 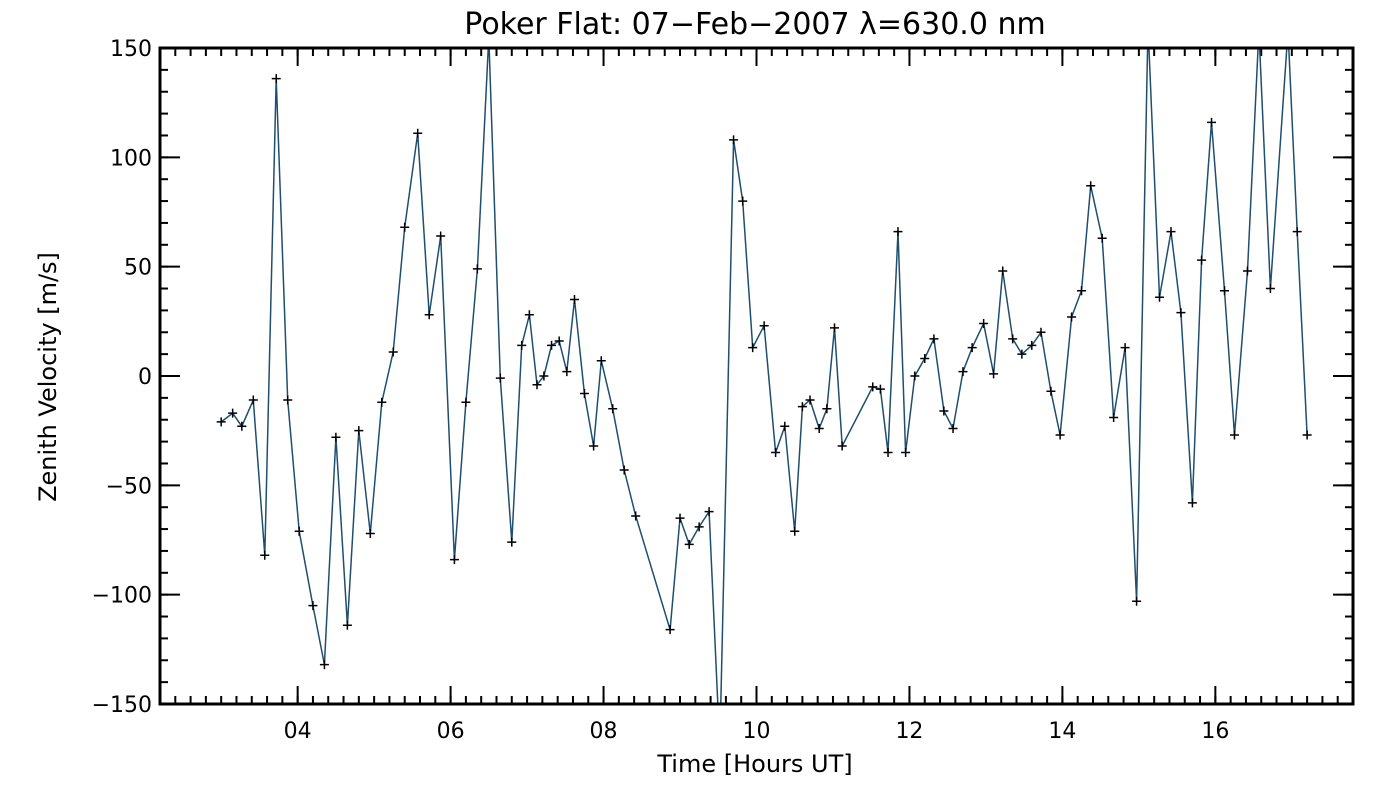 I want to click on x-axis-label: Time [Hours UT], so click(x=754, y=764).